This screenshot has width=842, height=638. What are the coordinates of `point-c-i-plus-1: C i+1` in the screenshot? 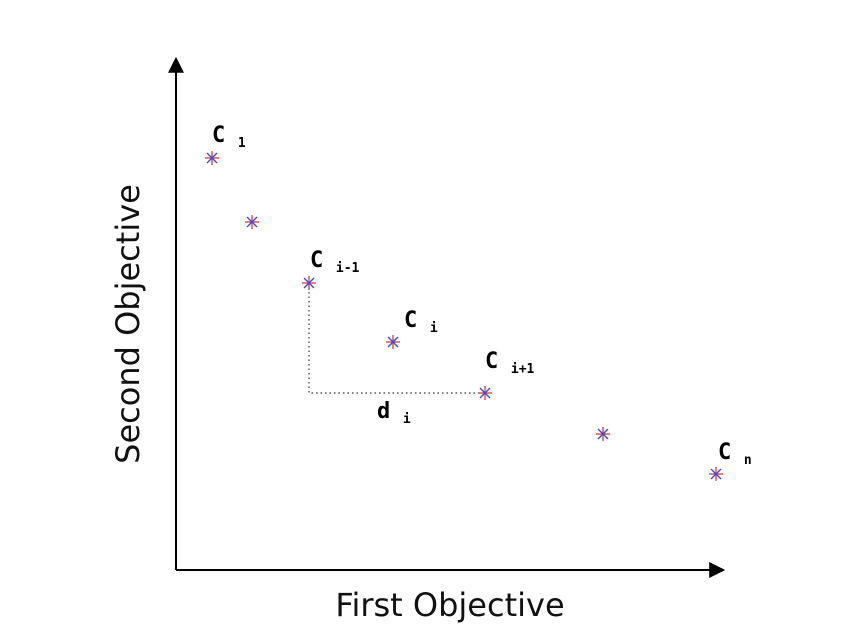 It's located at (506, 374).